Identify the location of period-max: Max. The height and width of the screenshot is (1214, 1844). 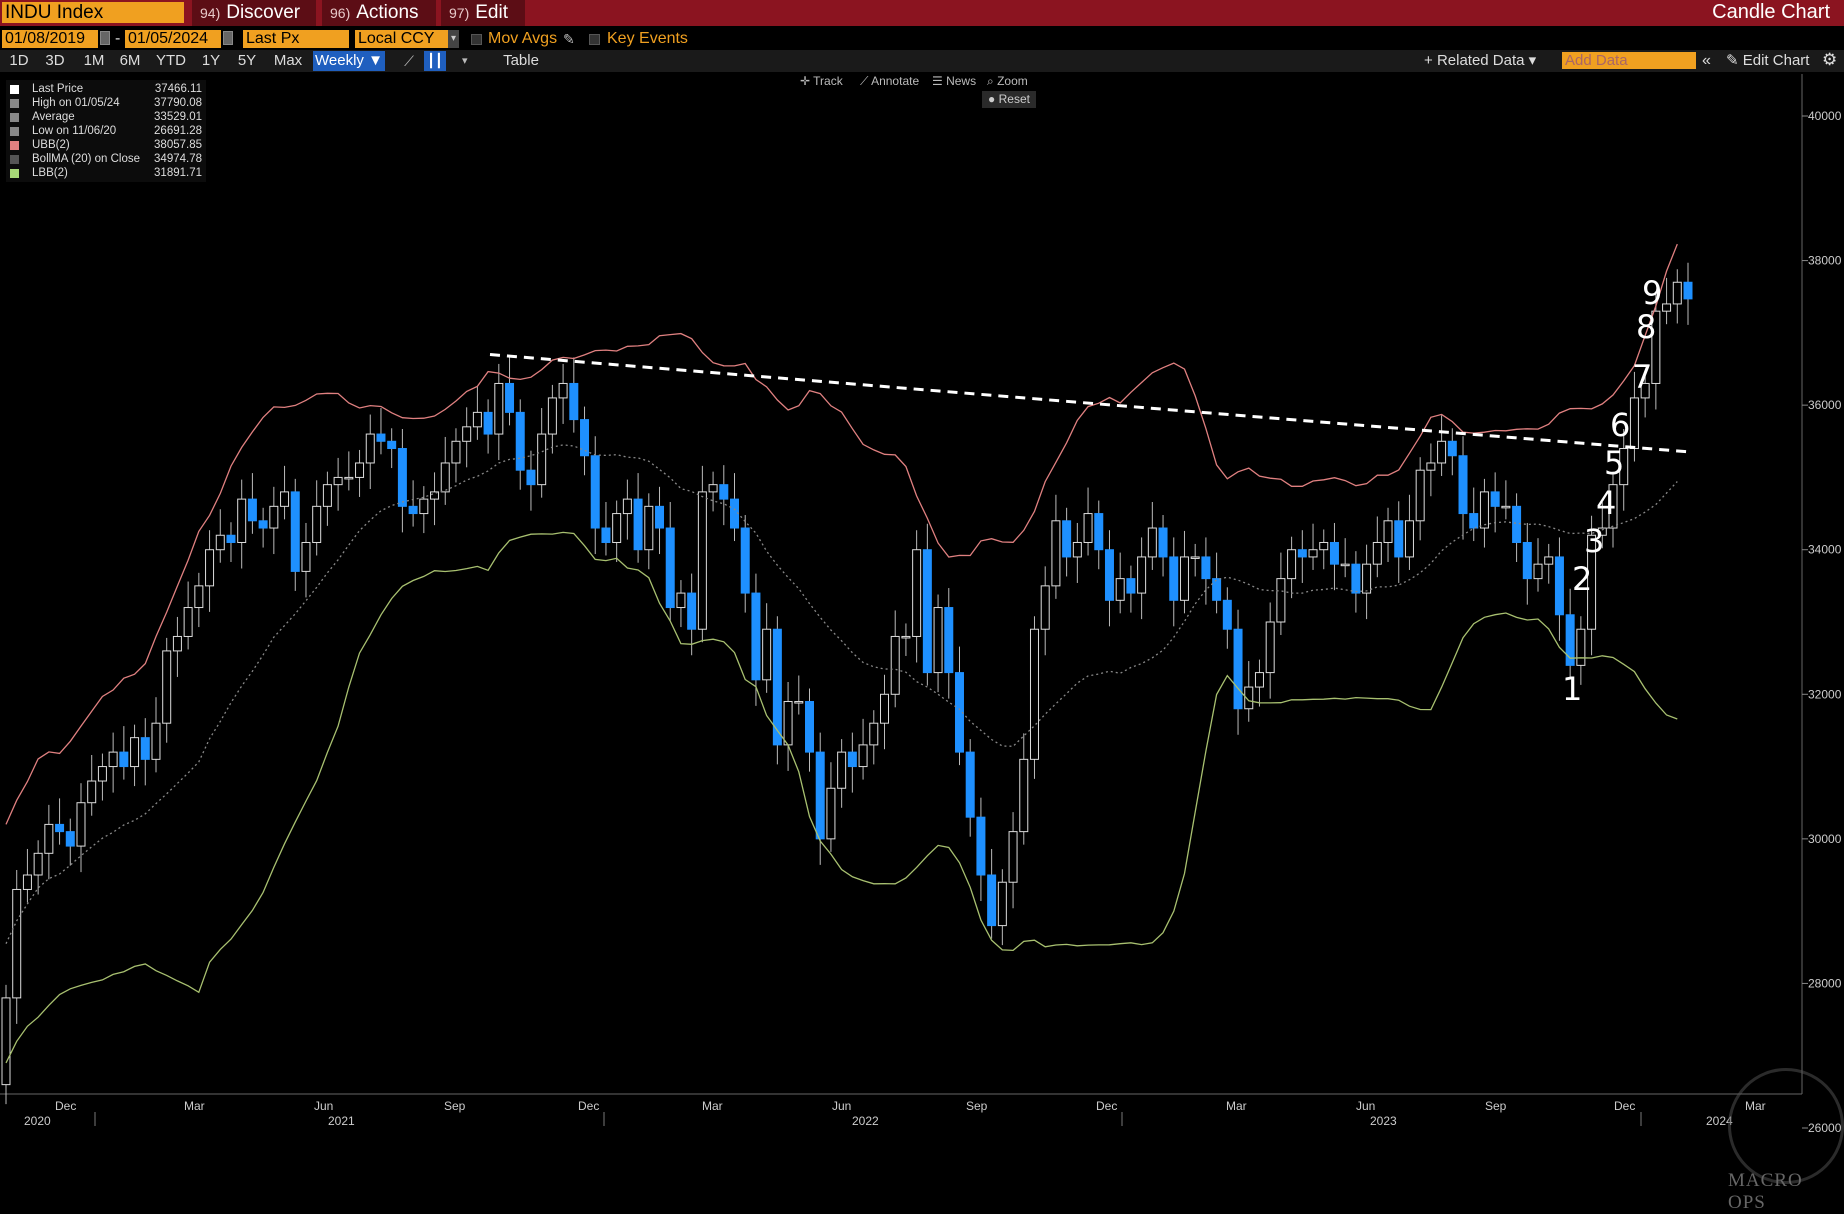
(288, 60).